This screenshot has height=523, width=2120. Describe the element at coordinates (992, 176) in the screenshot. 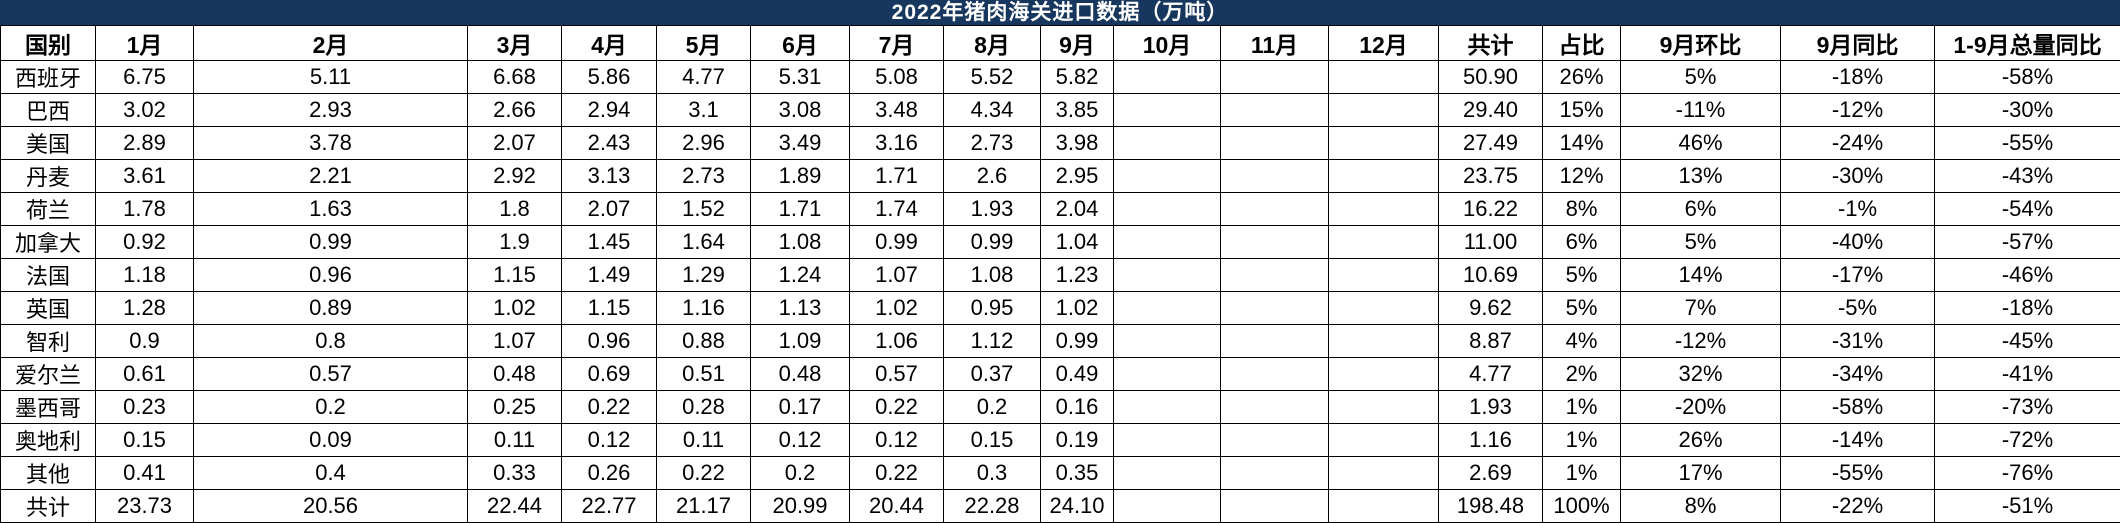

I see `value-cell: 2.6` at that location.